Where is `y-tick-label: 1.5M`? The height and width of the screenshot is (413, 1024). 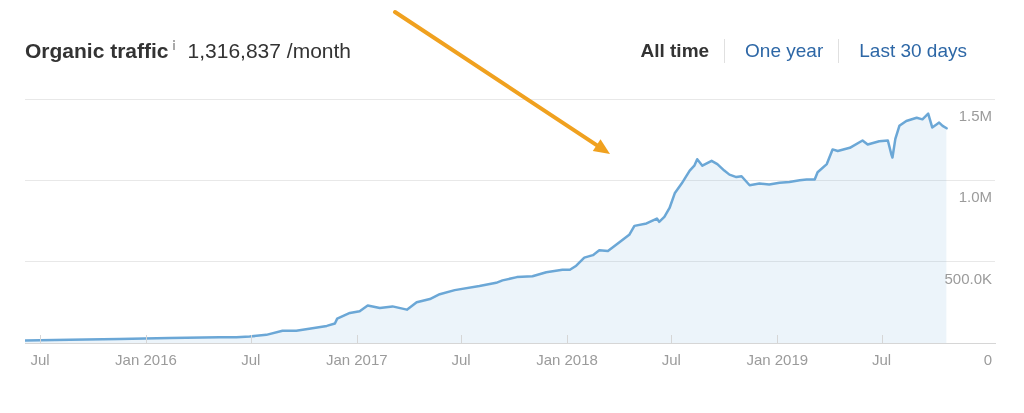 y-tick-label: 1.5M is located at coordinates (975, 116).